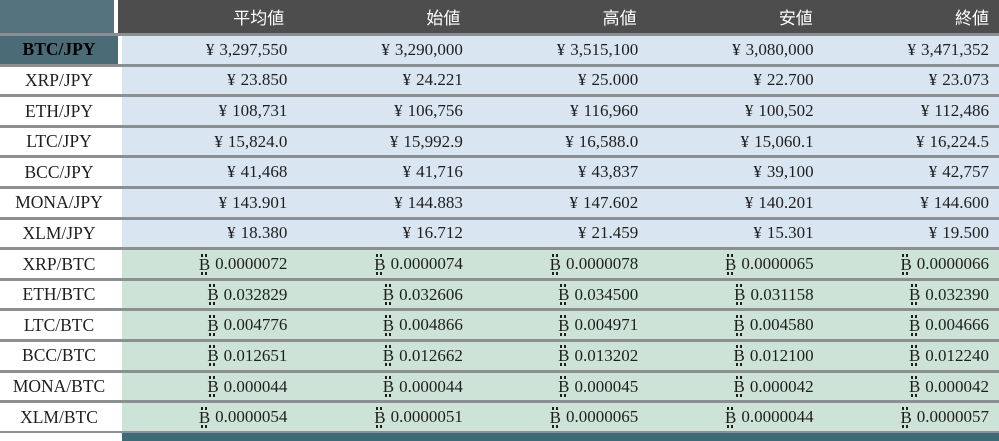 The width and height of the screenshot is (999, 441). What do you see at coordinates (560, 111) in the screenshot?
I see `price-cell: ¥116,960` at bounding box center [560, 111].